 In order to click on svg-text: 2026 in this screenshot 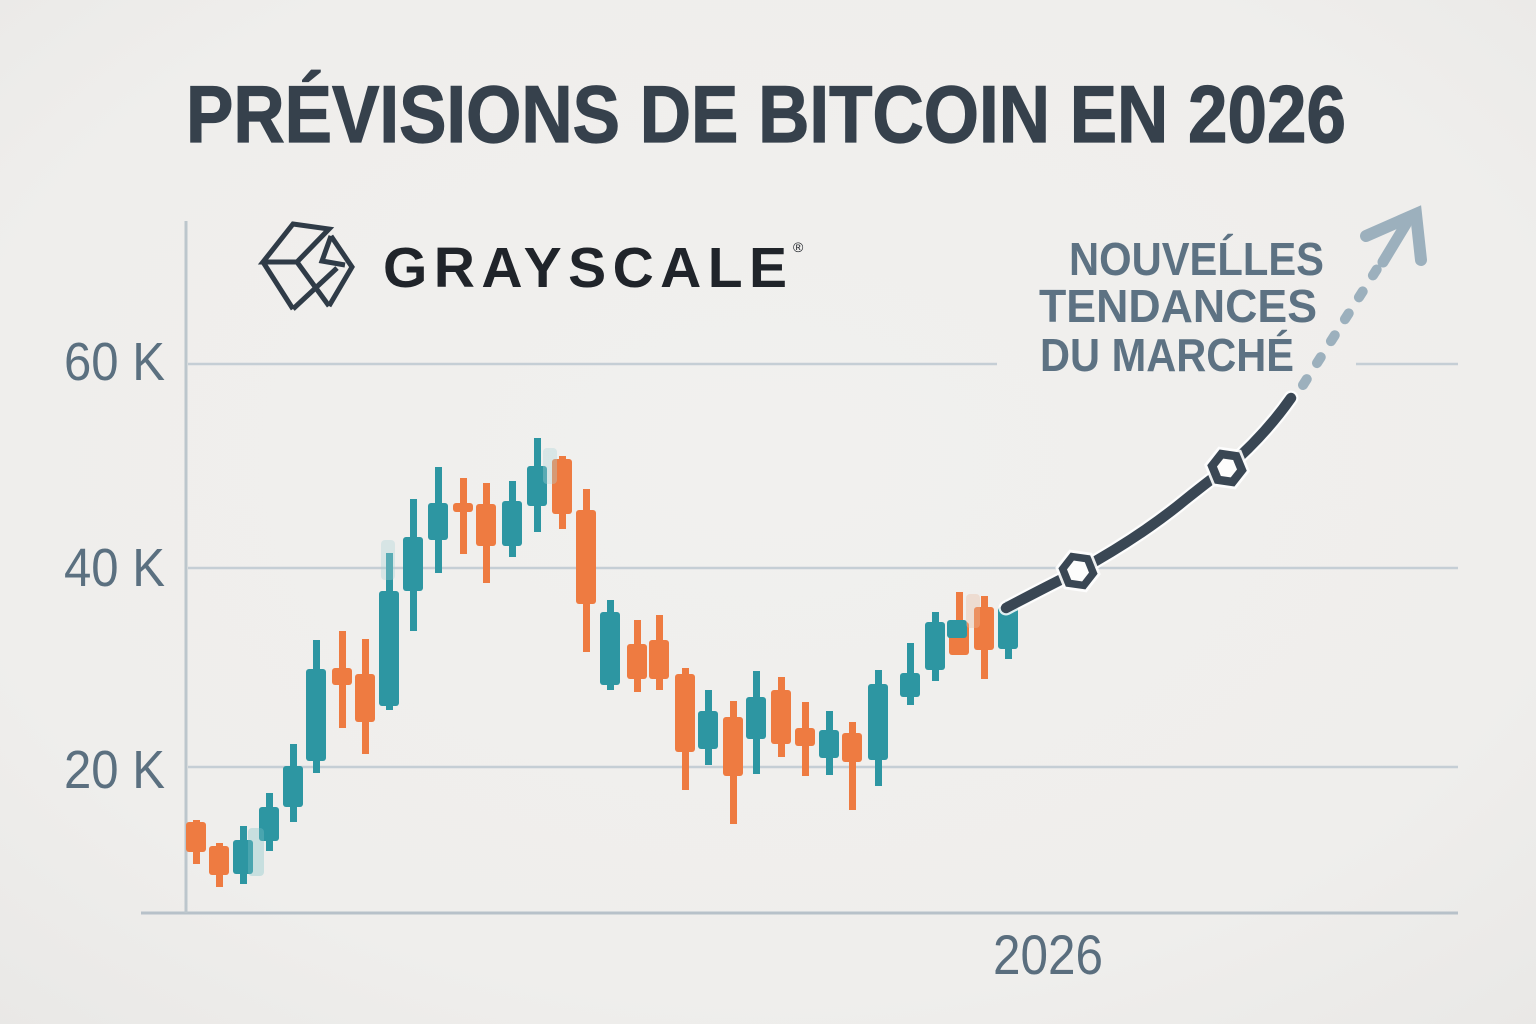, I will do `click(1048, 954)`.